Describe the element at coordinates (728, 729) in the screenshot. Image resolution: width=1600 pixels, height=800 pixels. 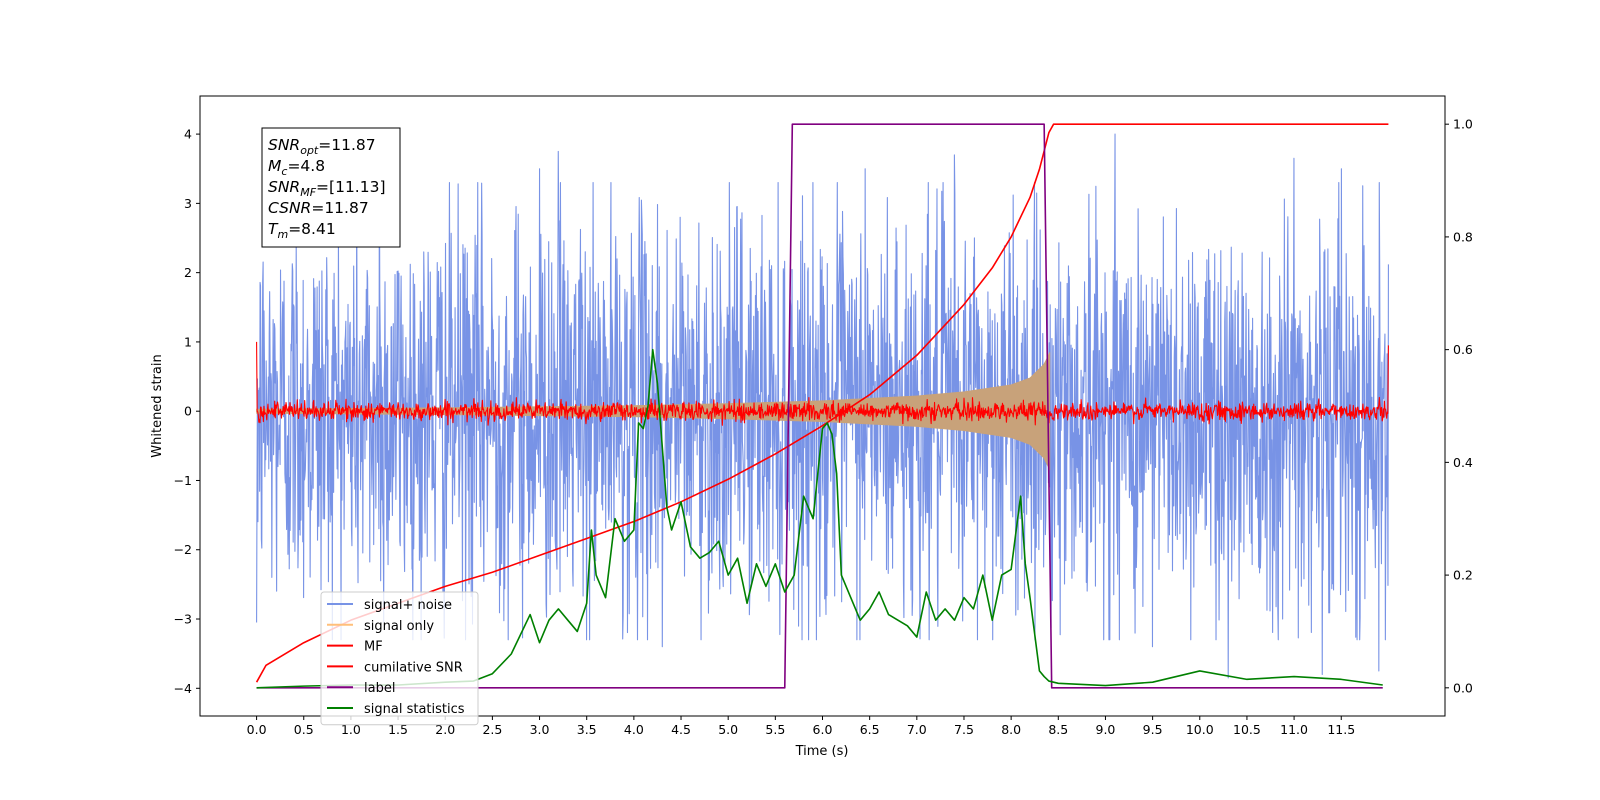
I see `x-tick-label: 5.0` at that location.